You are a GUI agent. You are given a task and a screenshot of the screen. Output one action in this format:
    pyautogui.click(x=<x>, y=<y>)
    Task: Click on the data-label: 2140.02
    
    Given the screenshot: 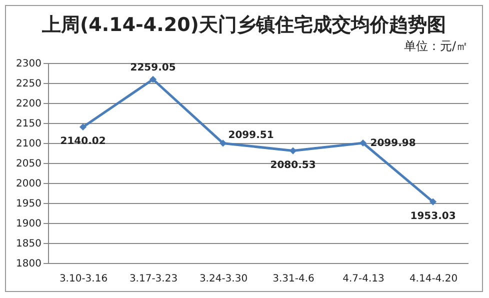 What is the action you would take?
    pyautogui.click(x=83, y=141)
    